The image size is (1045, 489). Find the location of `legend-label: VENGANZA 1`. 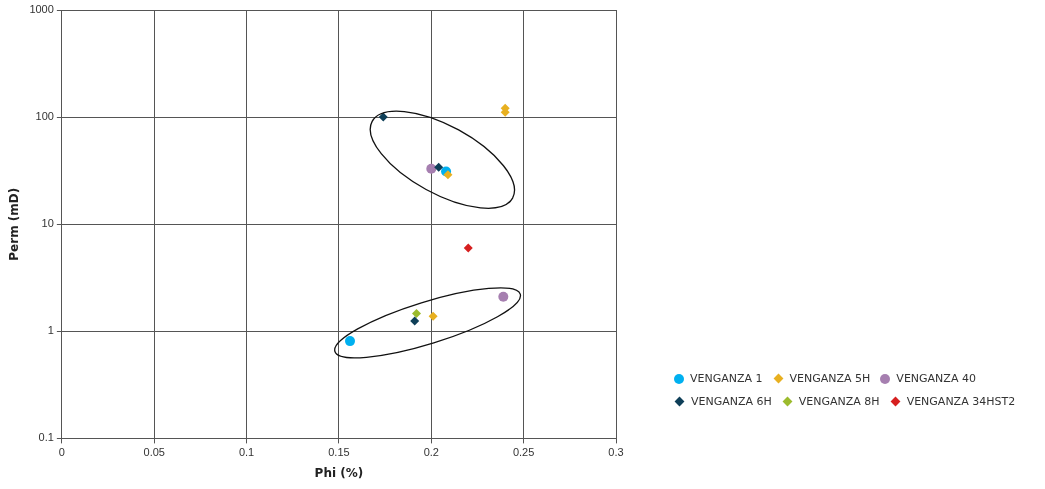

legend-label: VENGANZA 1 is located at coordinates (726, 378).